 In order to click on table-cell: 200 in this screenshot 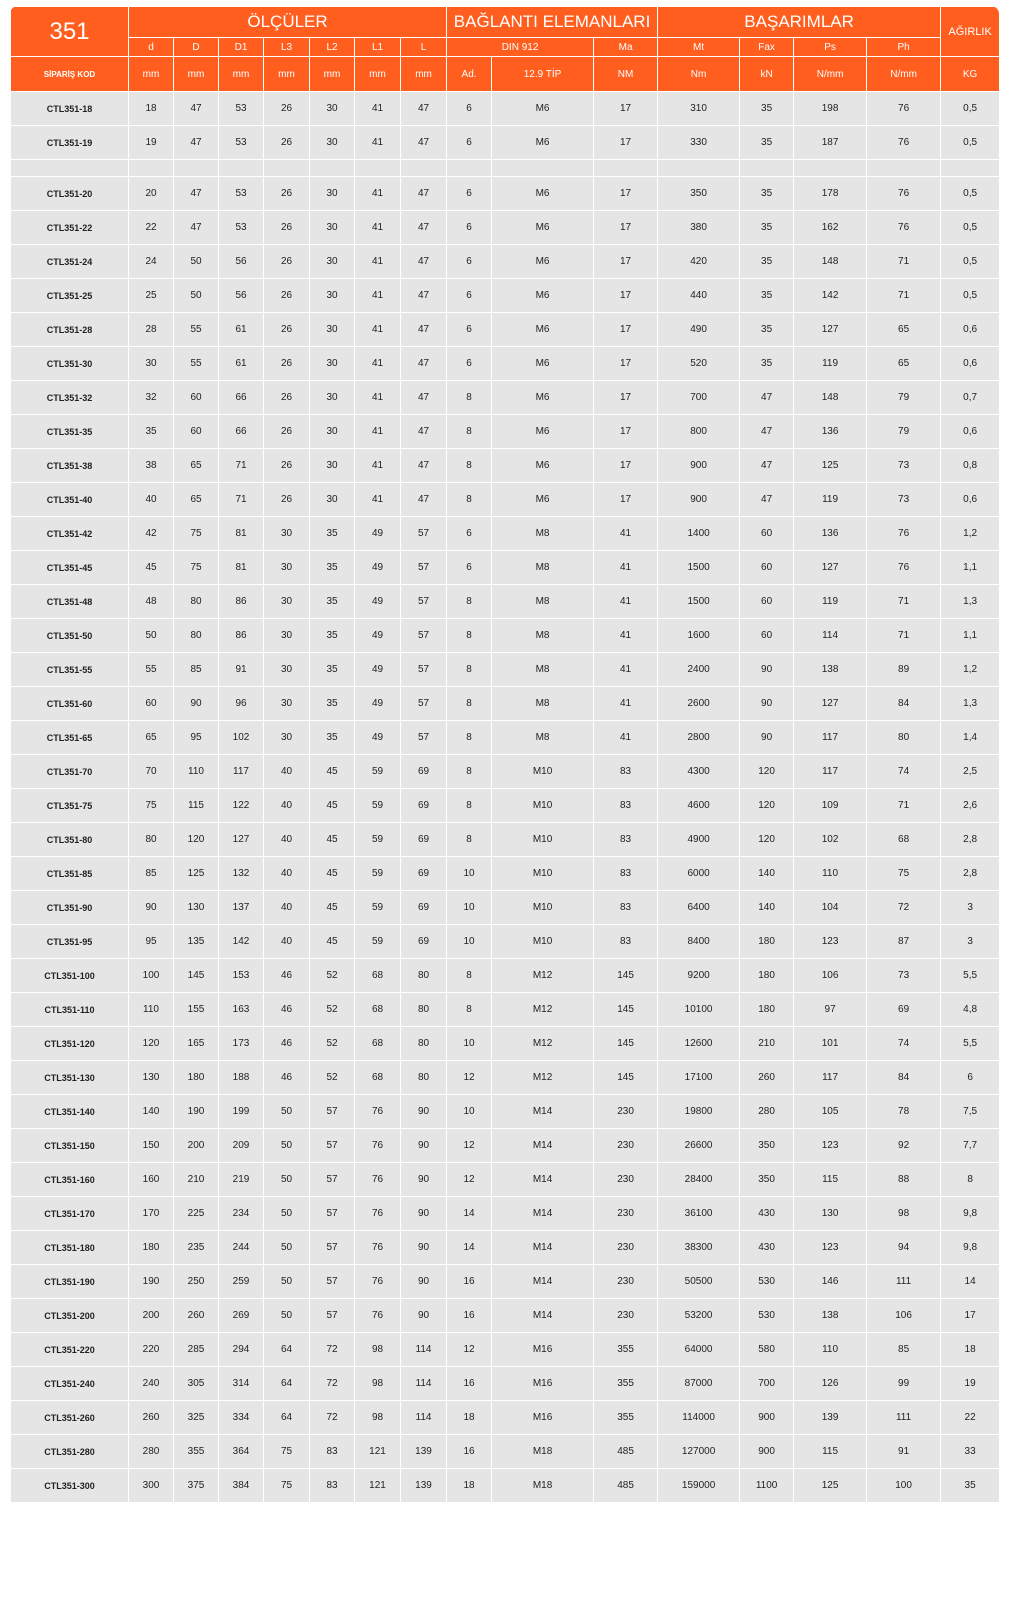, I will do `click(196, 1145)`.